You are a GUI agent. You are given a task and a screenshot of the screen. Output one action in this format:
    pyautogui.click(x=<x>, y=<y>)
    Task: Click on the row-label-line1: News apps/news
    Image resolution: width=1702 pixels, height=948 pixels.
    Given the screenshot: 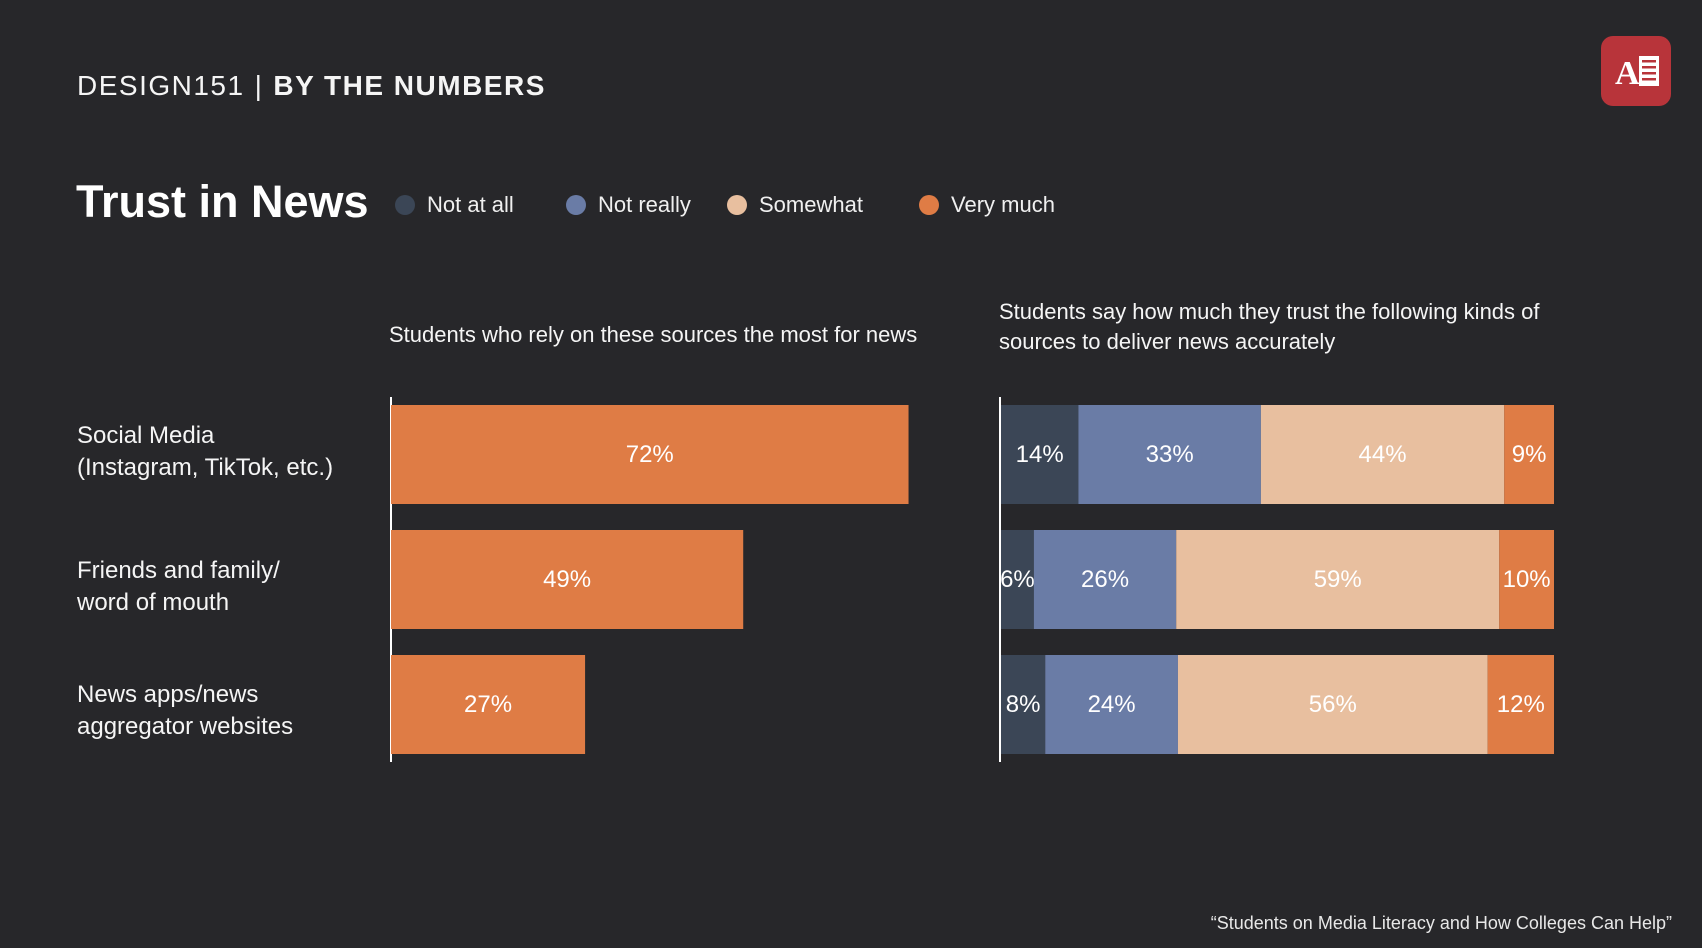 What is the action you would take?
    pyautogui.click(x=168, y=694)
    